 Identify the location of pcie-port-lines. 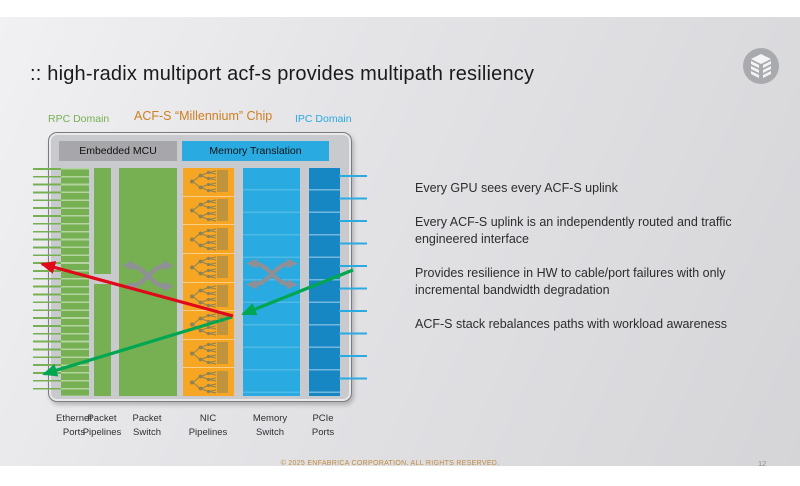
(353, 280).